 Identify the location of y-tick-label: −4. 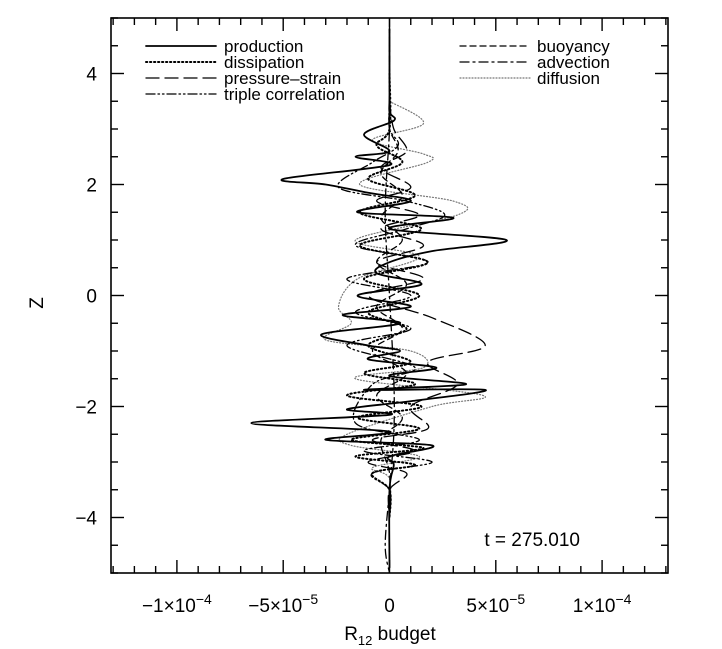
(86, 519).